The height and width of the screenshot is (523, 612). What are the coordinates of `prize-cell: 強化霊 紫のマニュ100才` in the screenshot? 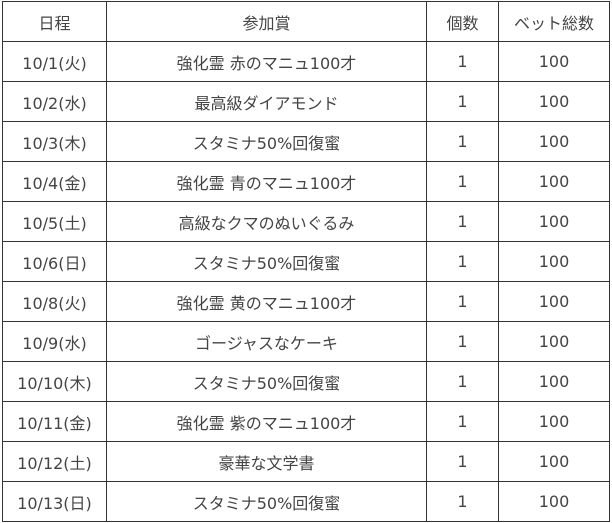 It's located at (266, 421).